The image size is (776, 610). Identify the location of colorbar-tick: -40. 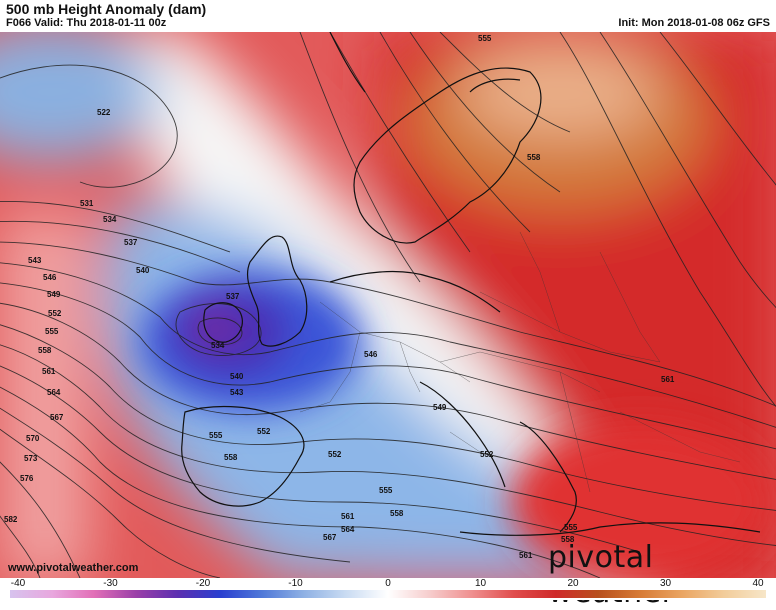
(18, 583).